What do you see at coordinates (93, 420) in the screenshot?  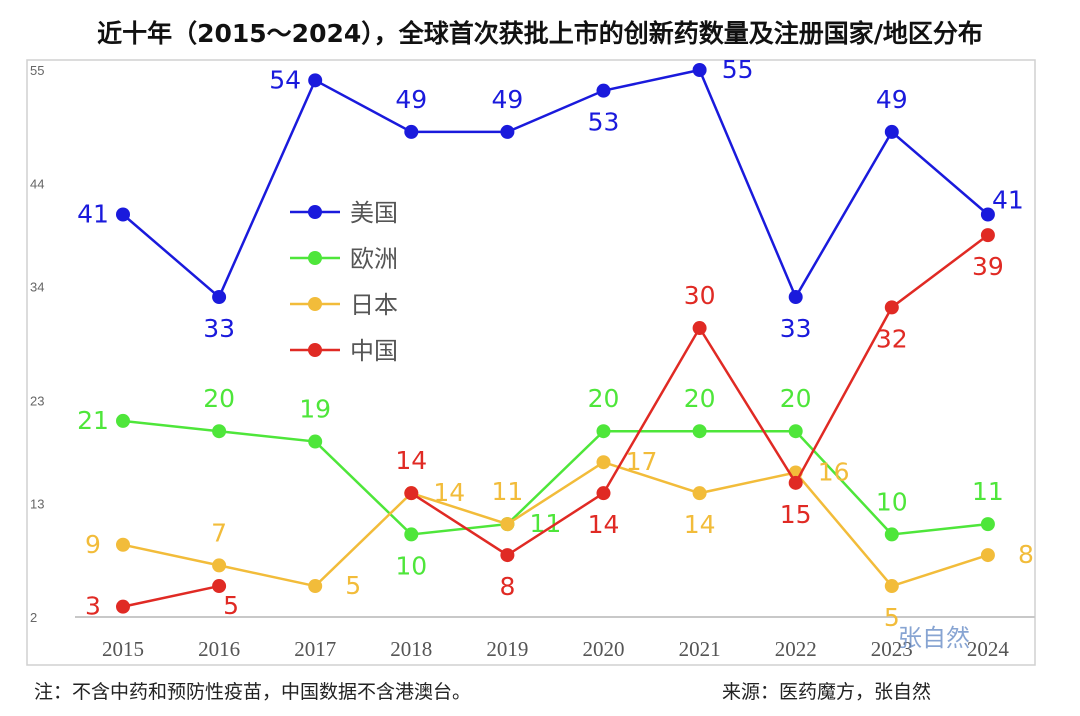 I see `data-label: 21` at bounding box center [93, 420].